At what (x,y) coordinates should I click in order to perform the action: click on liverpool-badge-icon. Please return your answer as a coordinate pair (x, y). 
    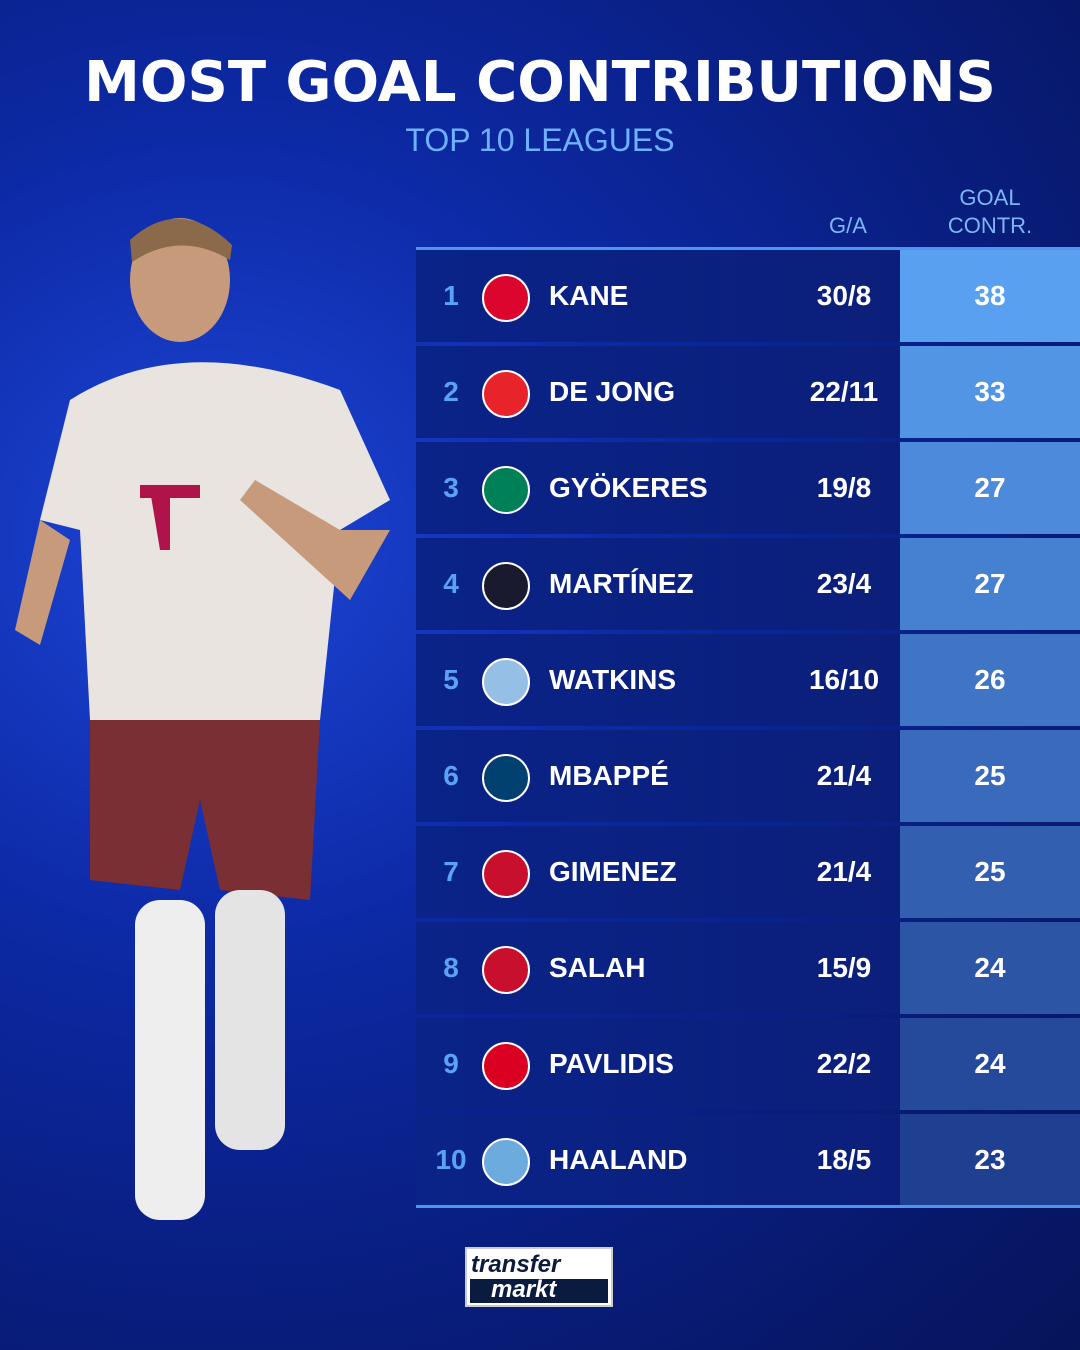
    Looking at the image, I should click on (506, 970).